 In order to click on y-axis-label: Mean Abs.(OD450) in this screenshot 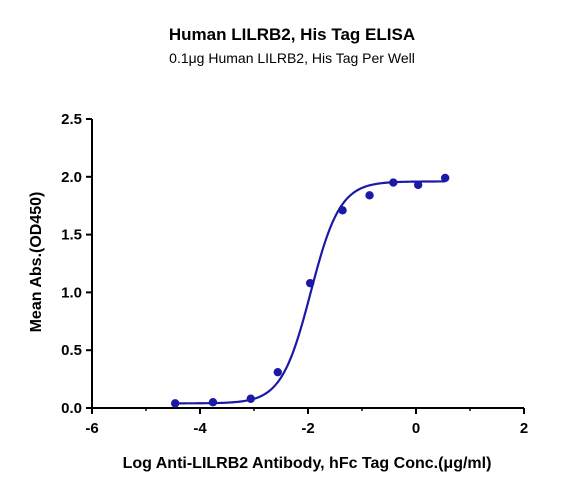, I will do `click(36, 262)`.